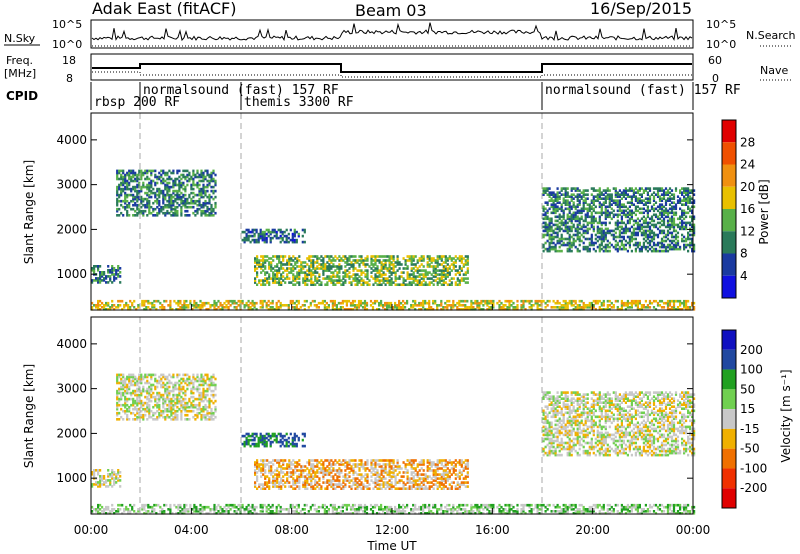 The height and width of the screenshot is (554, 800). Describe the element at coordinates (137, 102) in the screenshot. I see `cpid-segment-1: rbsp 200 RF` at that location.